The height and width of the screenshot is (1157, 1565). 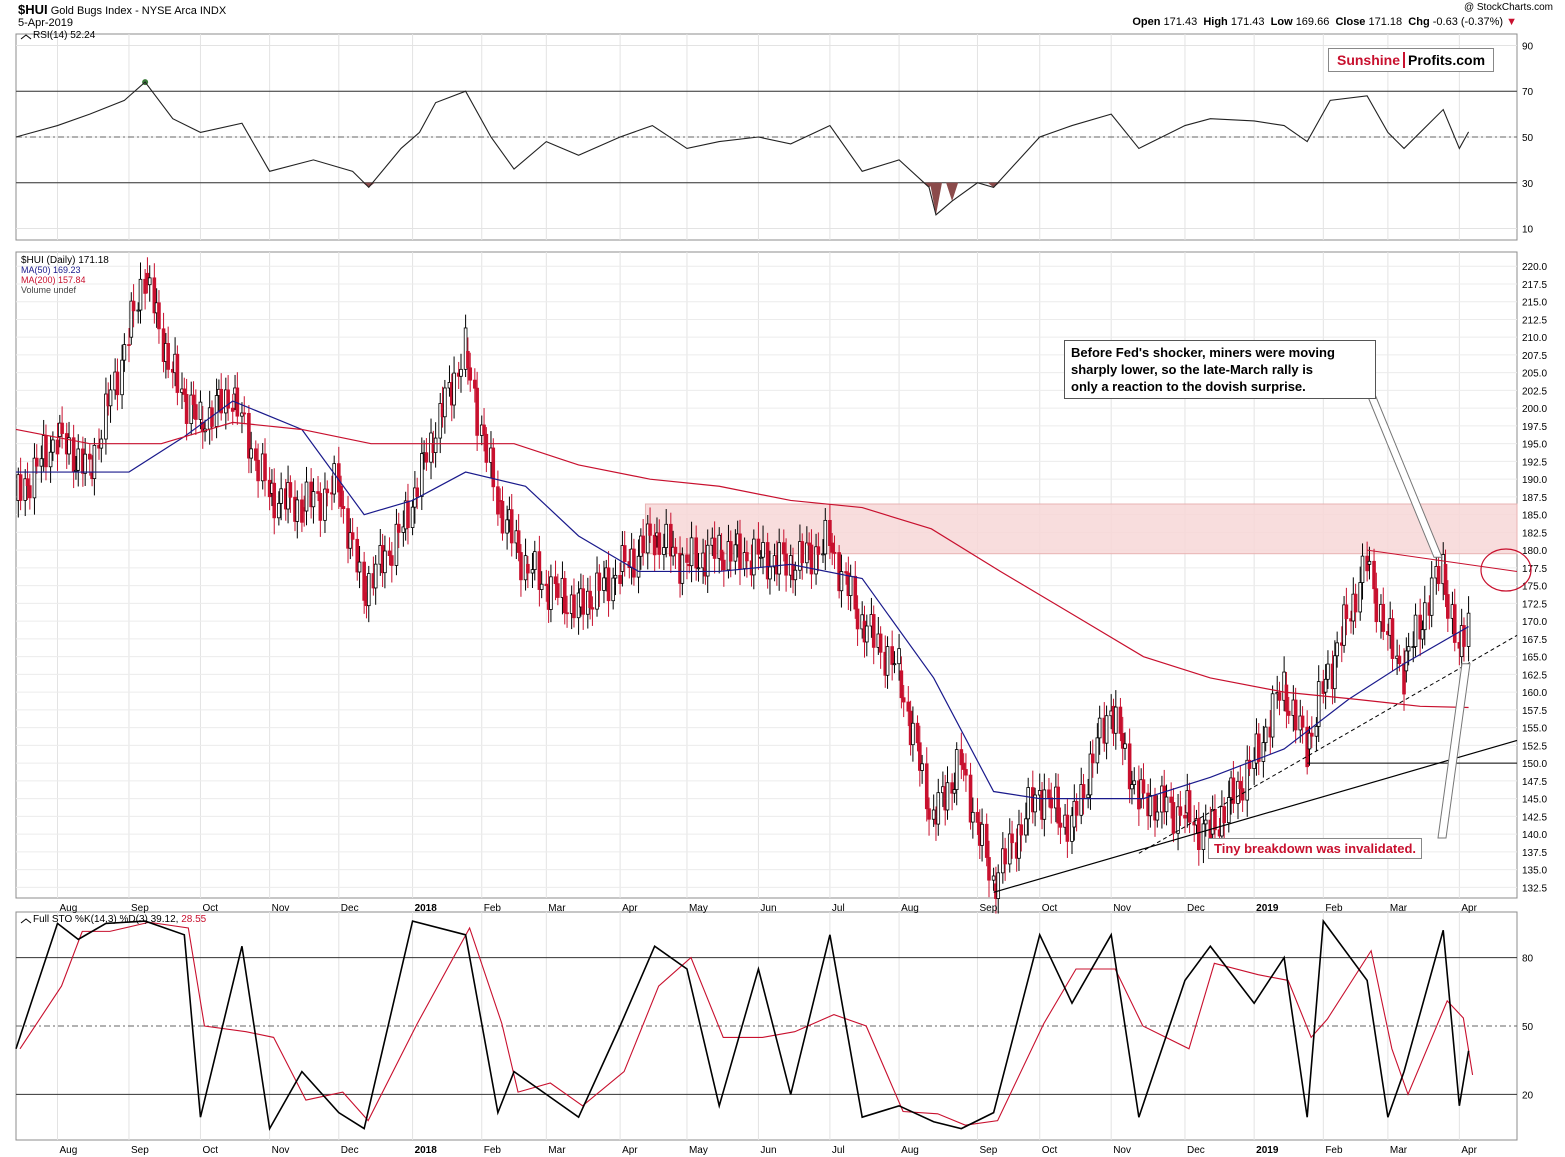 I want to click on price-axis-label: 155.0, so click(x=1534, y=729).